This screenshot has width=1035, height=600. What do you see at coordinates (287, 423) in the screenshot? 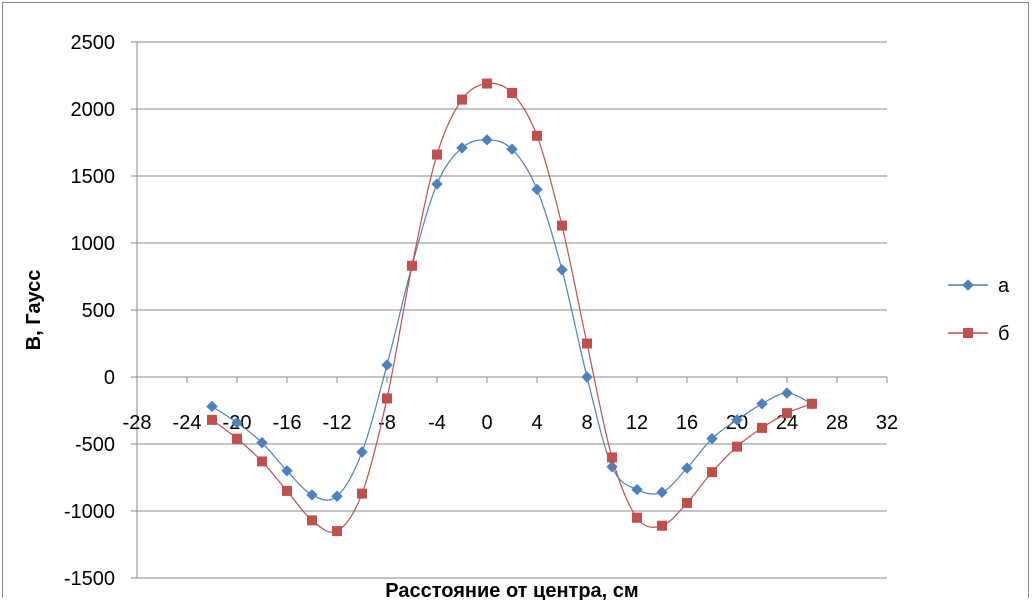
I see `x-tick-label: -16` at bounding box center [287, 423].